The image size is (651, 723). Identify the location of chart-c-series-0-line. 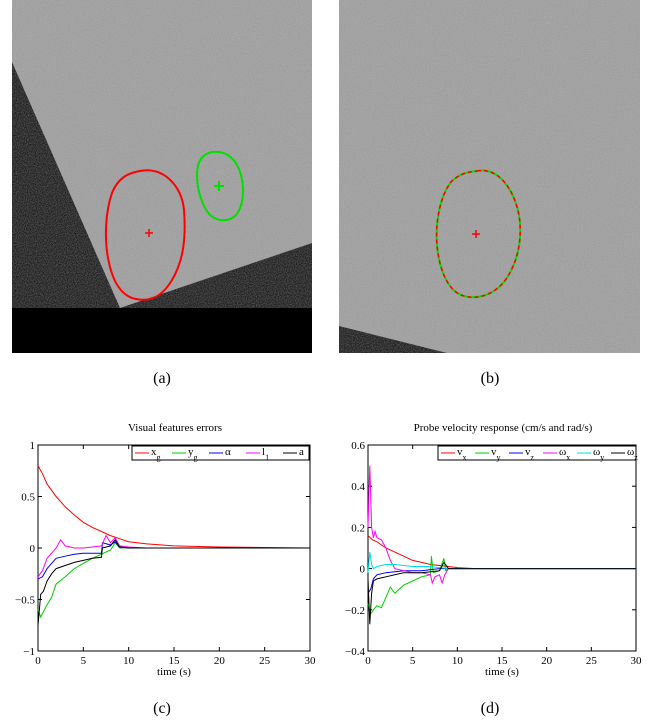
(174, 507).